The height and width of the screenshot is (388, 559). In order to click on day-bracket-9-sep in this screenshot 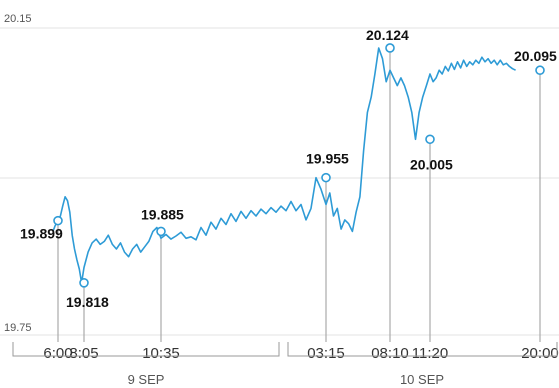, I will do `click(146, 349)`.